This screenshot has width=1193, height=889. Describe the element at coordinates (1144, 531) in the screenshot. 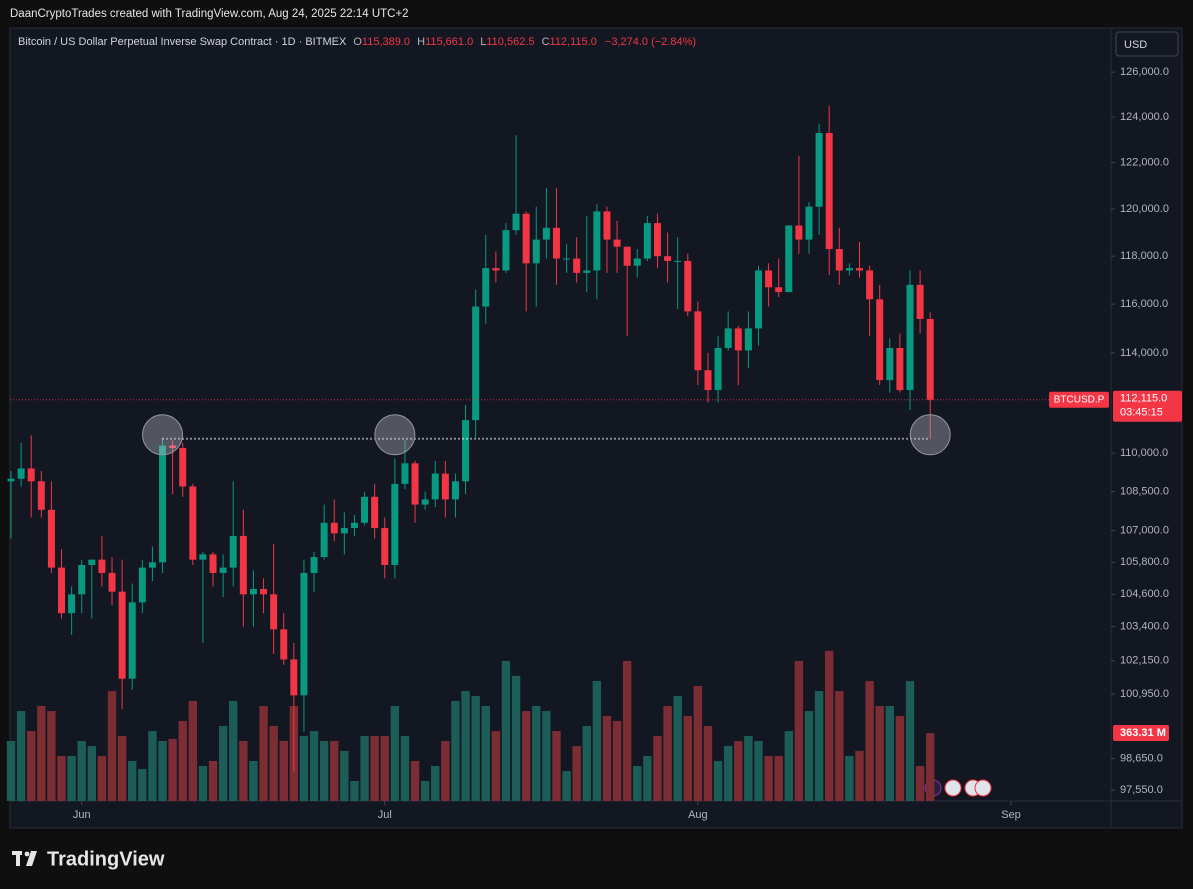

I see `y-tick-label: 107,000.0` at that location.